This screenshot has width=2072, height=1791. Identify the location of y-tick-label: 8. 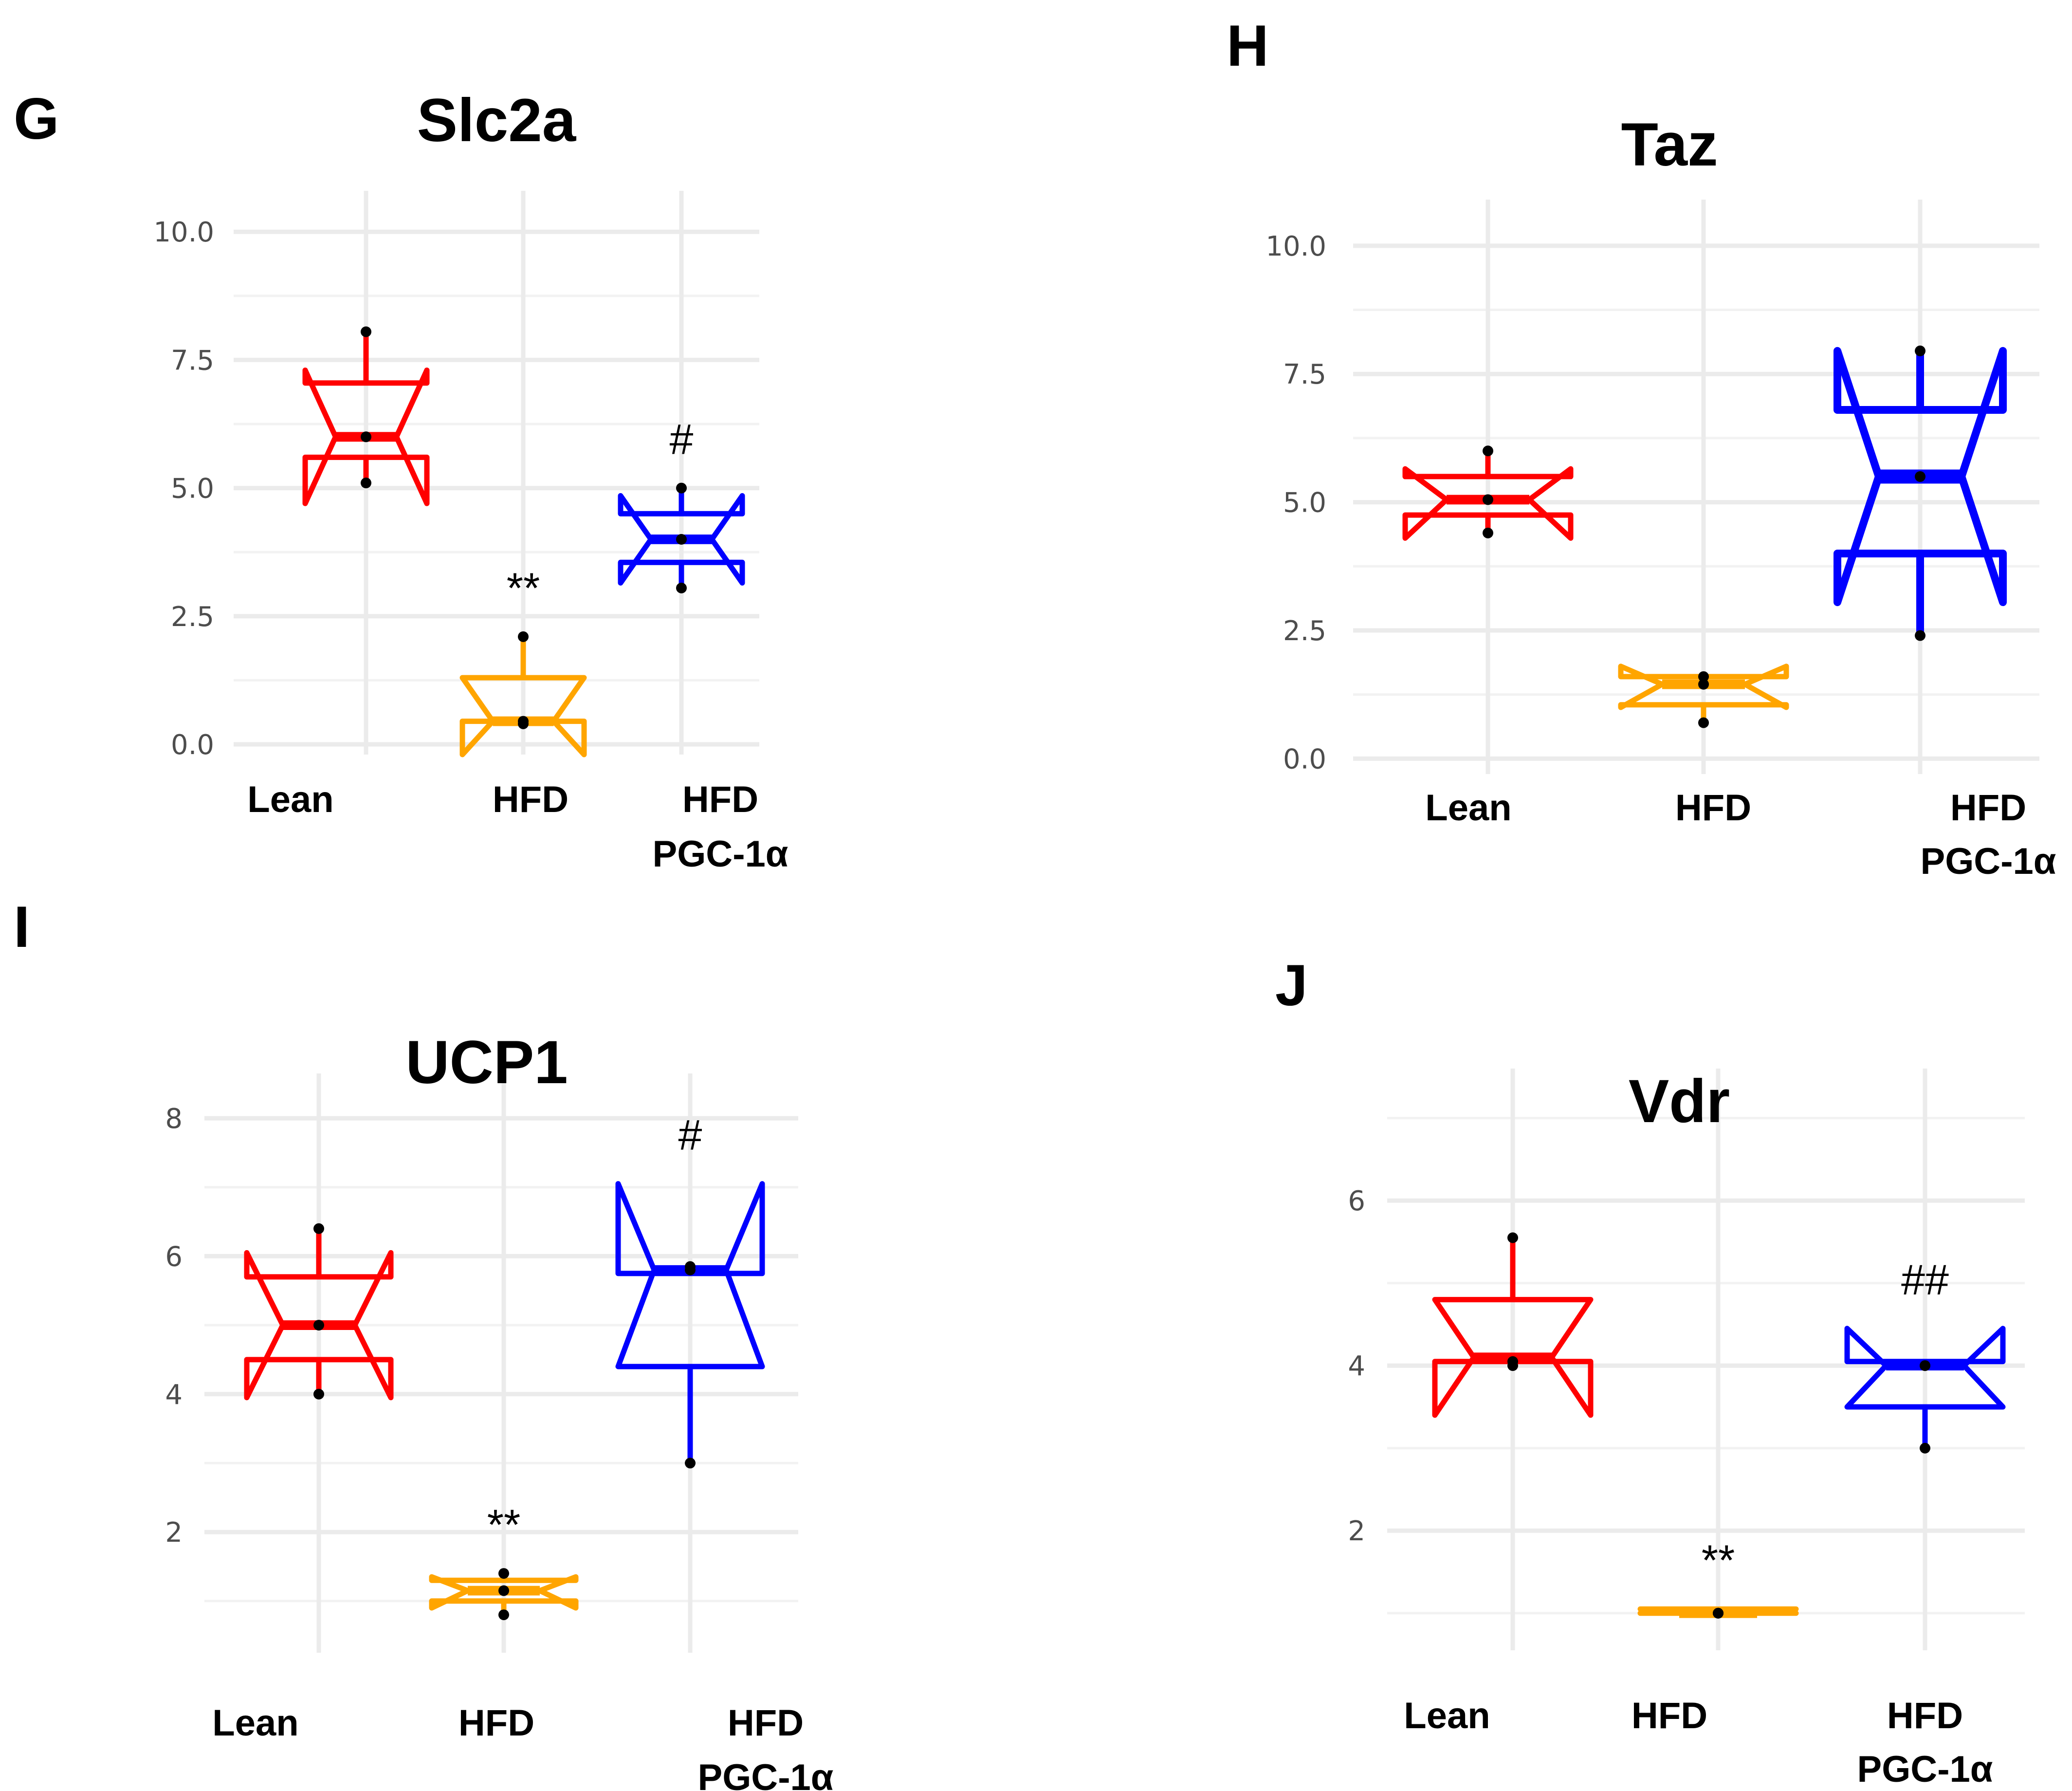
(174, 1119).